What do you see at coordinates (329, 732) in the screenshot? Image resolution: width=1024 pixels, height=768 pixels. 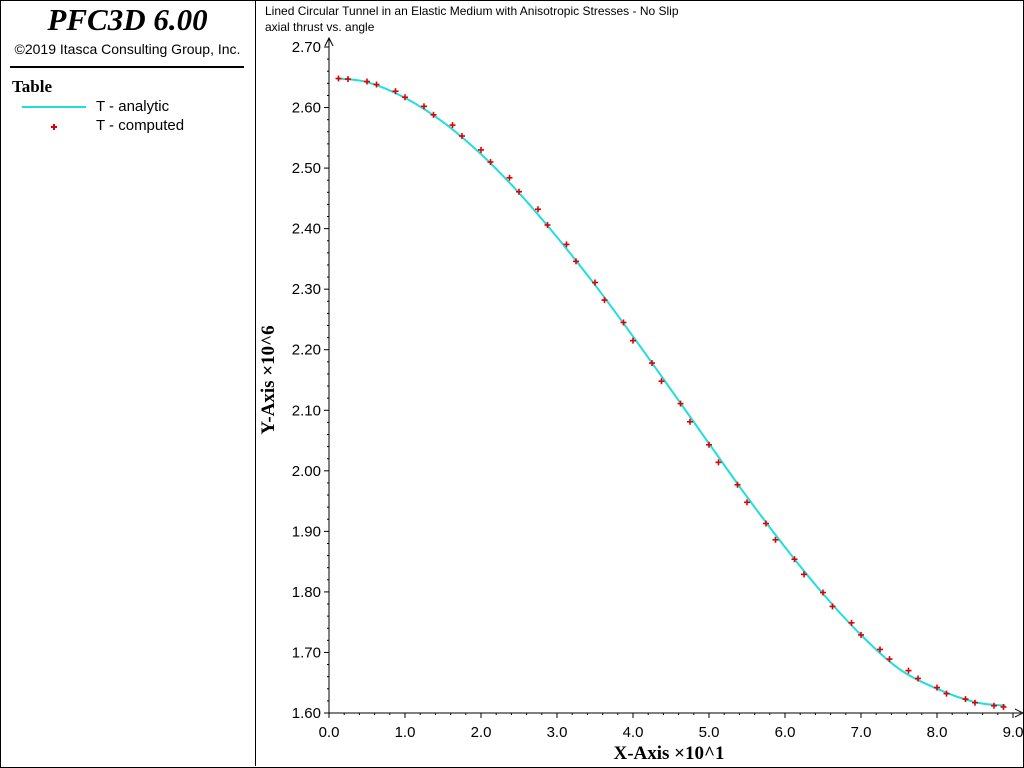 I see `x-tick-label: 0.0` at bounding box center [329, 732].